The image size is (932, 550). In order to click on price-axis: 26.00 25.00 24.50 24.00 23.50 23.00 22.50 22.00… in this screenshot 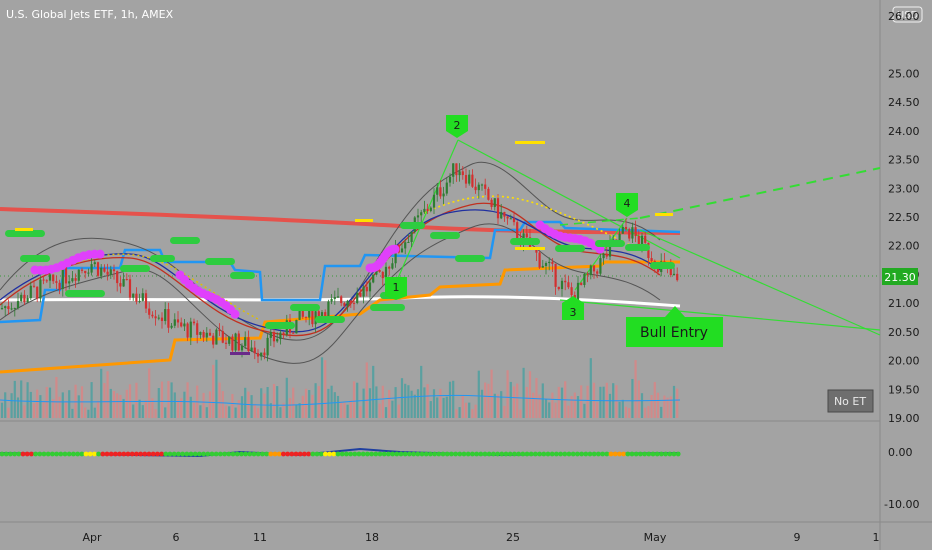, I will do `click(904, 217)`.